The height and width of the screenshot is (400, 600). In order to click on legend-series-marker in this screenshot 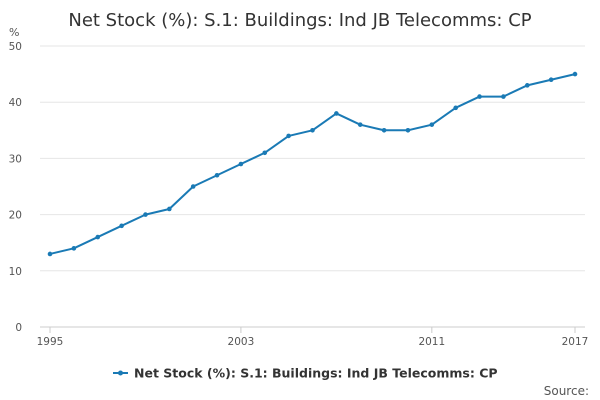, I will do `click(120, 373)`.